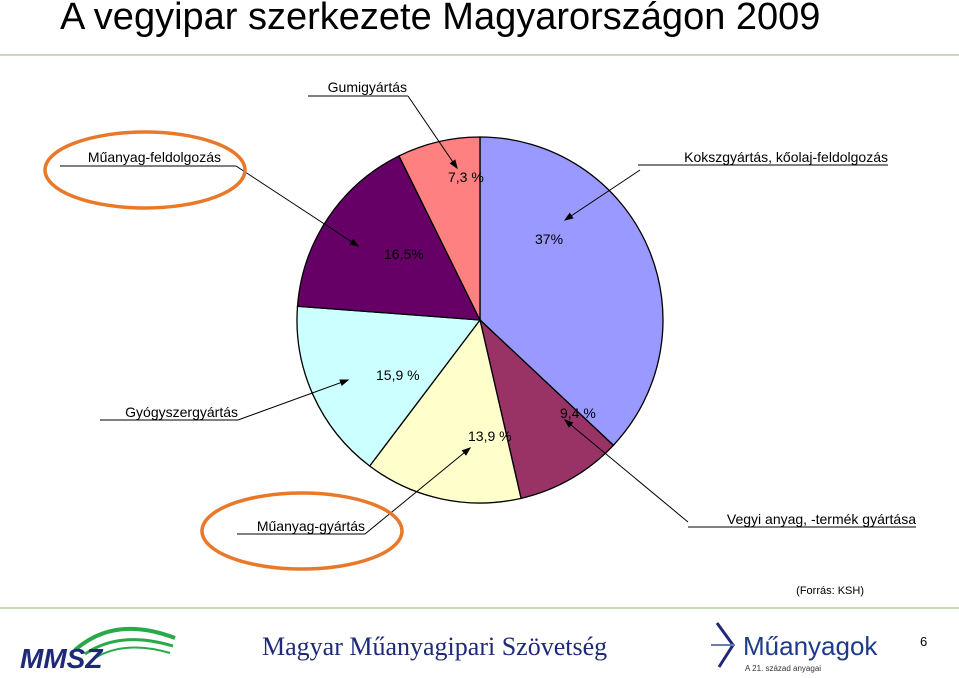 Image resolution: width=959 pixels, height=678 pixels. Describe the element at coordinates (293, 400) in the screenshot. I see `leader-line-gyogyszer` at that location.